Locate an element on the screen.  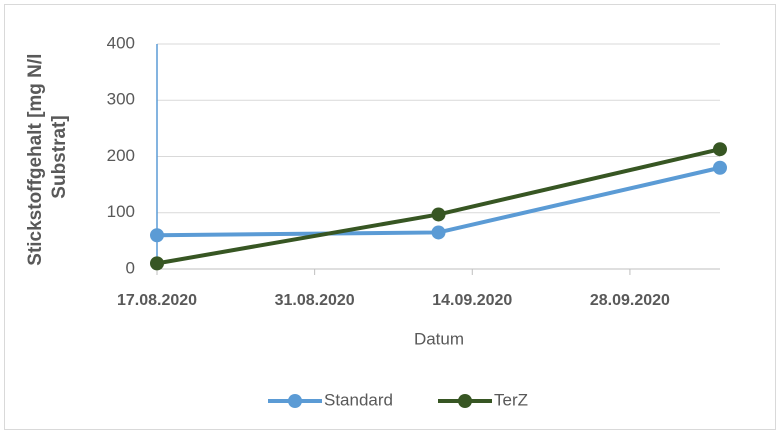
legend-label: Standard is located at coordinates (358, 399).